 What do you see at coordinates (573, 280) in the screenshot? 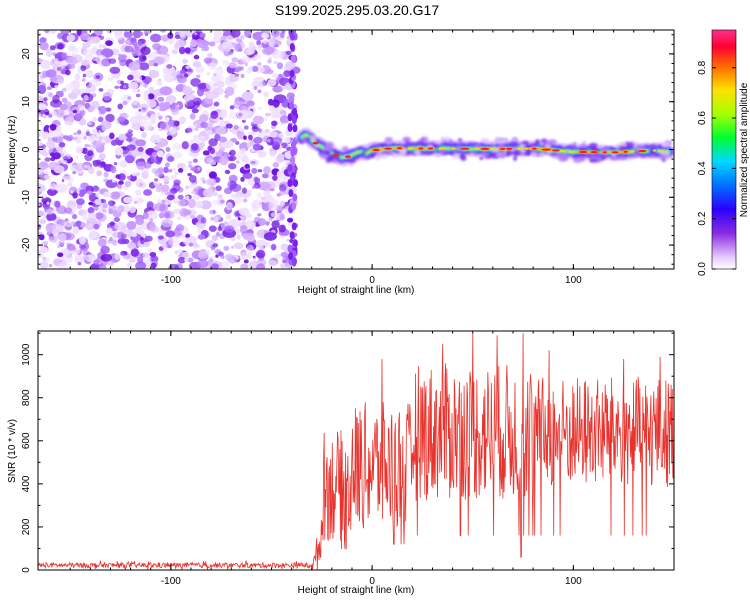
I see `x-tick-label: 100` at bounding box center [573, 280].